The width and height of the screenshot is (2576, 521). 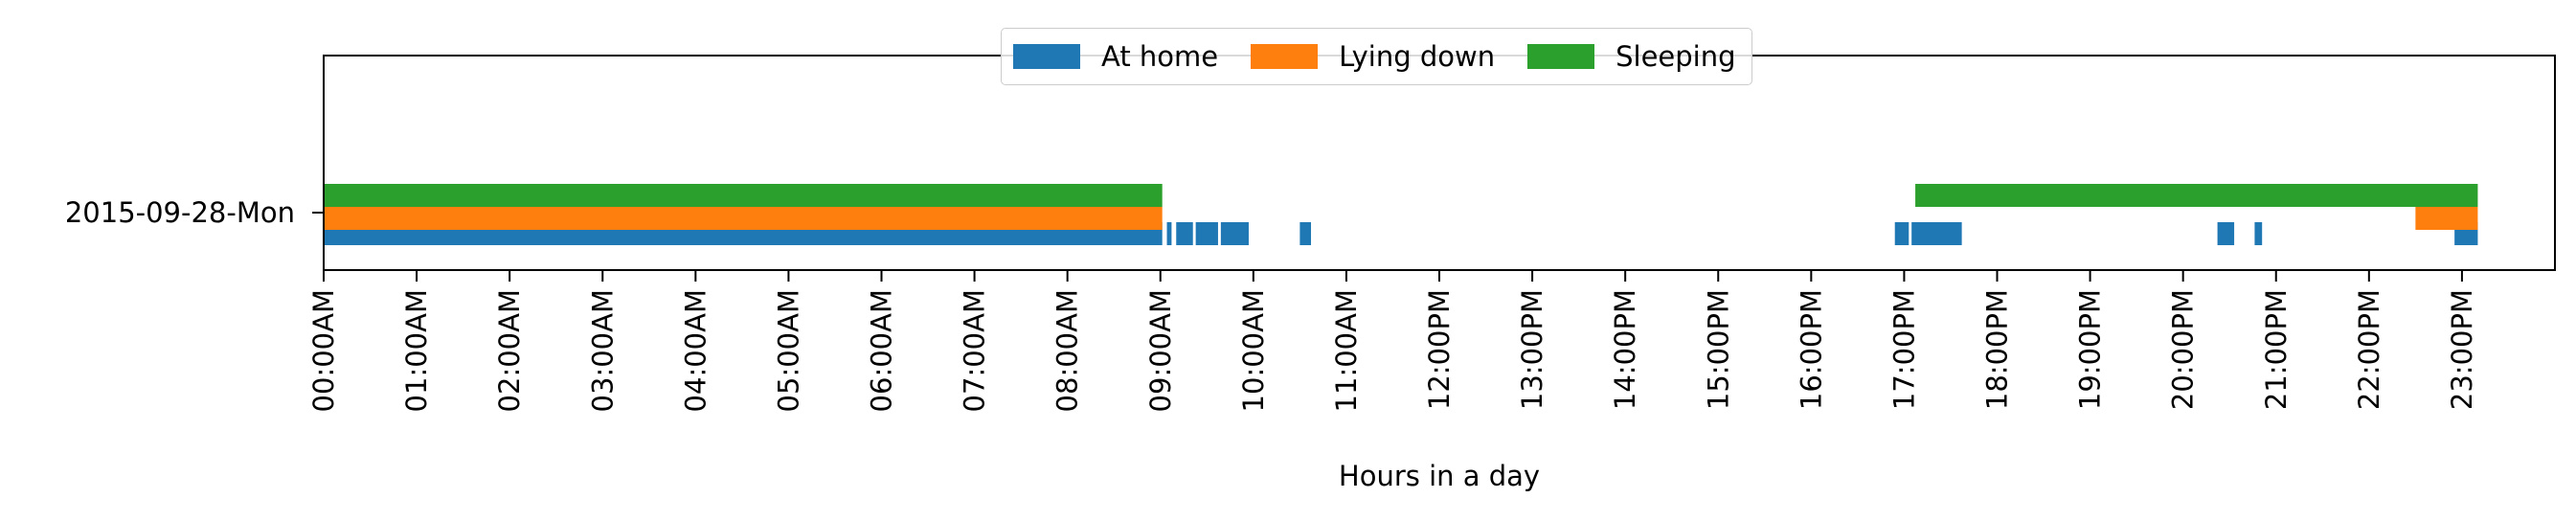 What do you see at coordinates (1417, 56) in the screenshot?
I see `legend-label-lying-down: Lying down` at bounding box center [1417, 56].